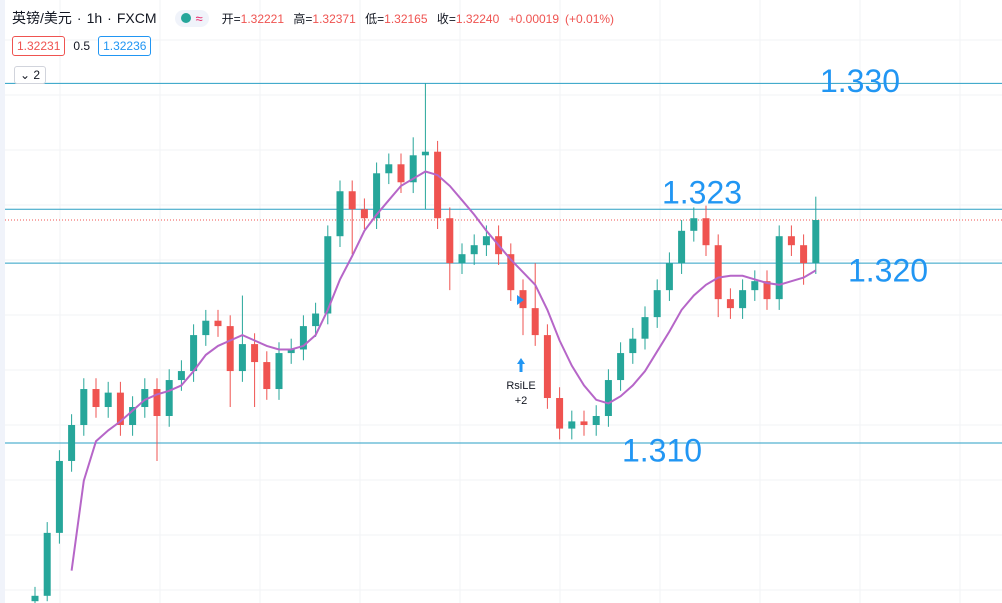 Image resolution: width=1002 pixels, height=603 pixels. What do you see at coordinates (534, 18) in the screenshot?
I see `change: +0.00019` at bounding box center [534, 18].